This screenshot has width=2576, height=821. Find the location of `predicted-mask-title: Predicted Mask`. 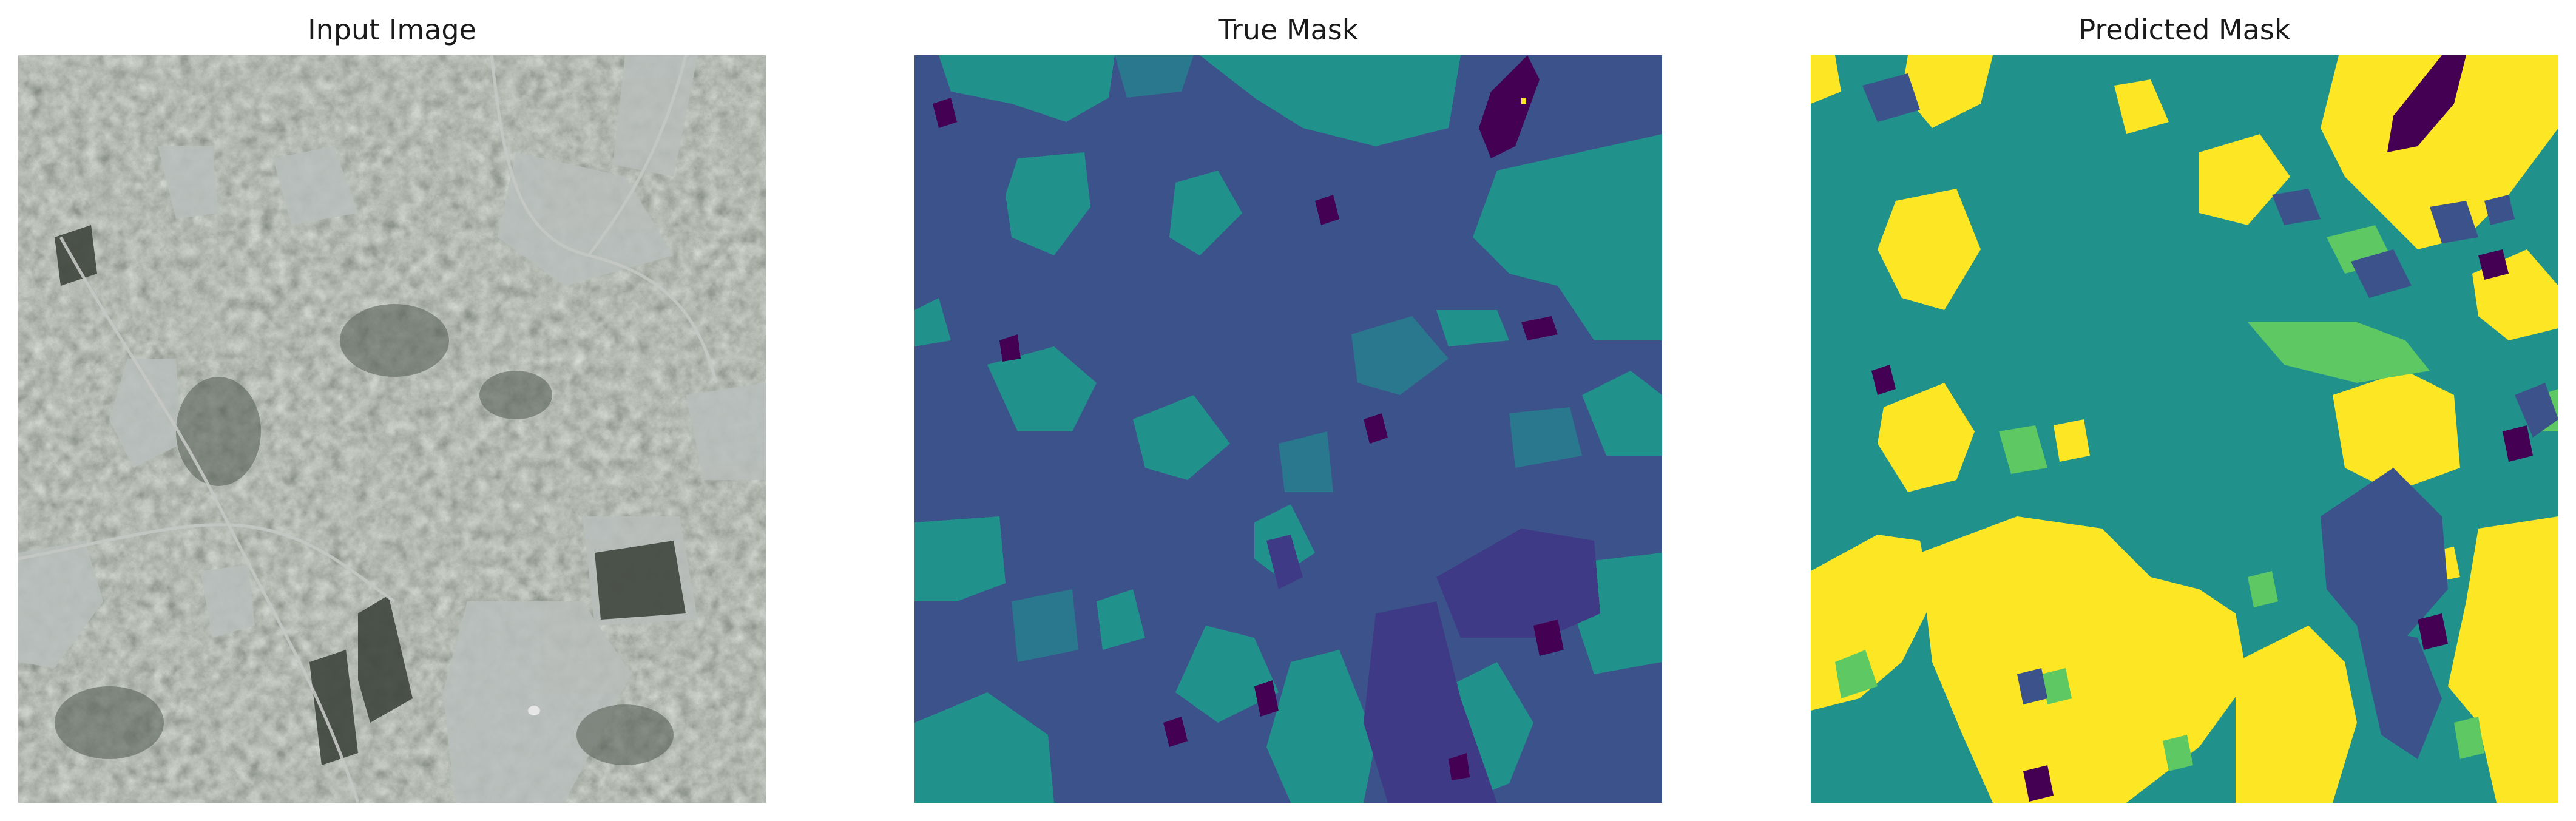

predicted-mask-title: Predicted Mask is located at coordinates (2184, 29).